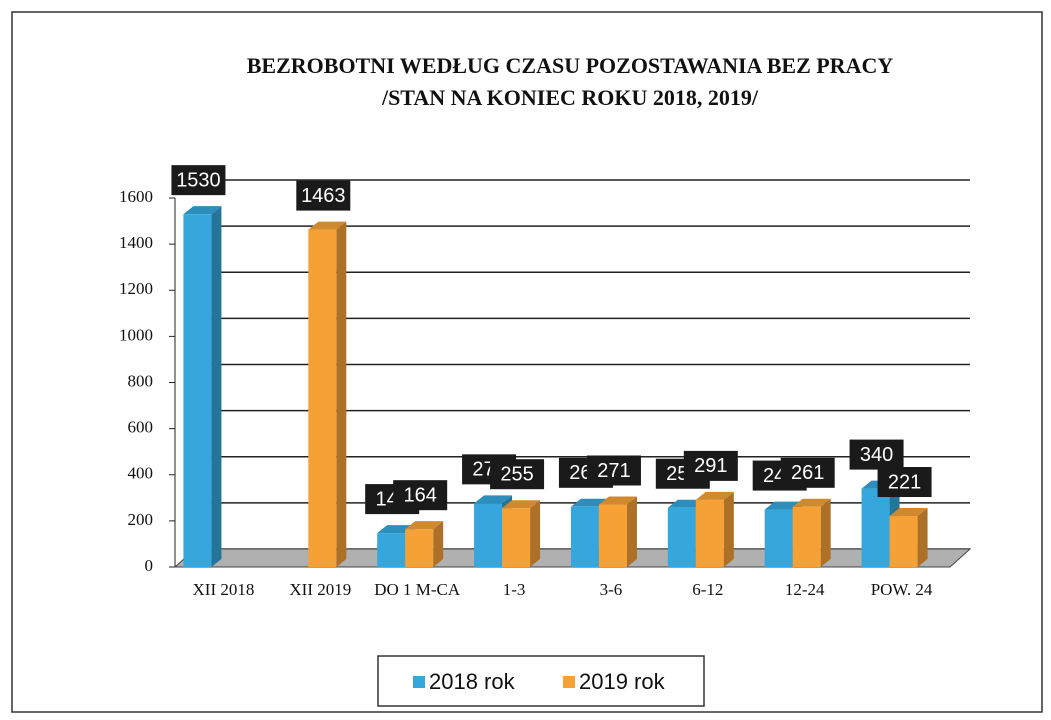 The image size is (1051, 720). I want to click on data-label: 255, so click(516, 474).